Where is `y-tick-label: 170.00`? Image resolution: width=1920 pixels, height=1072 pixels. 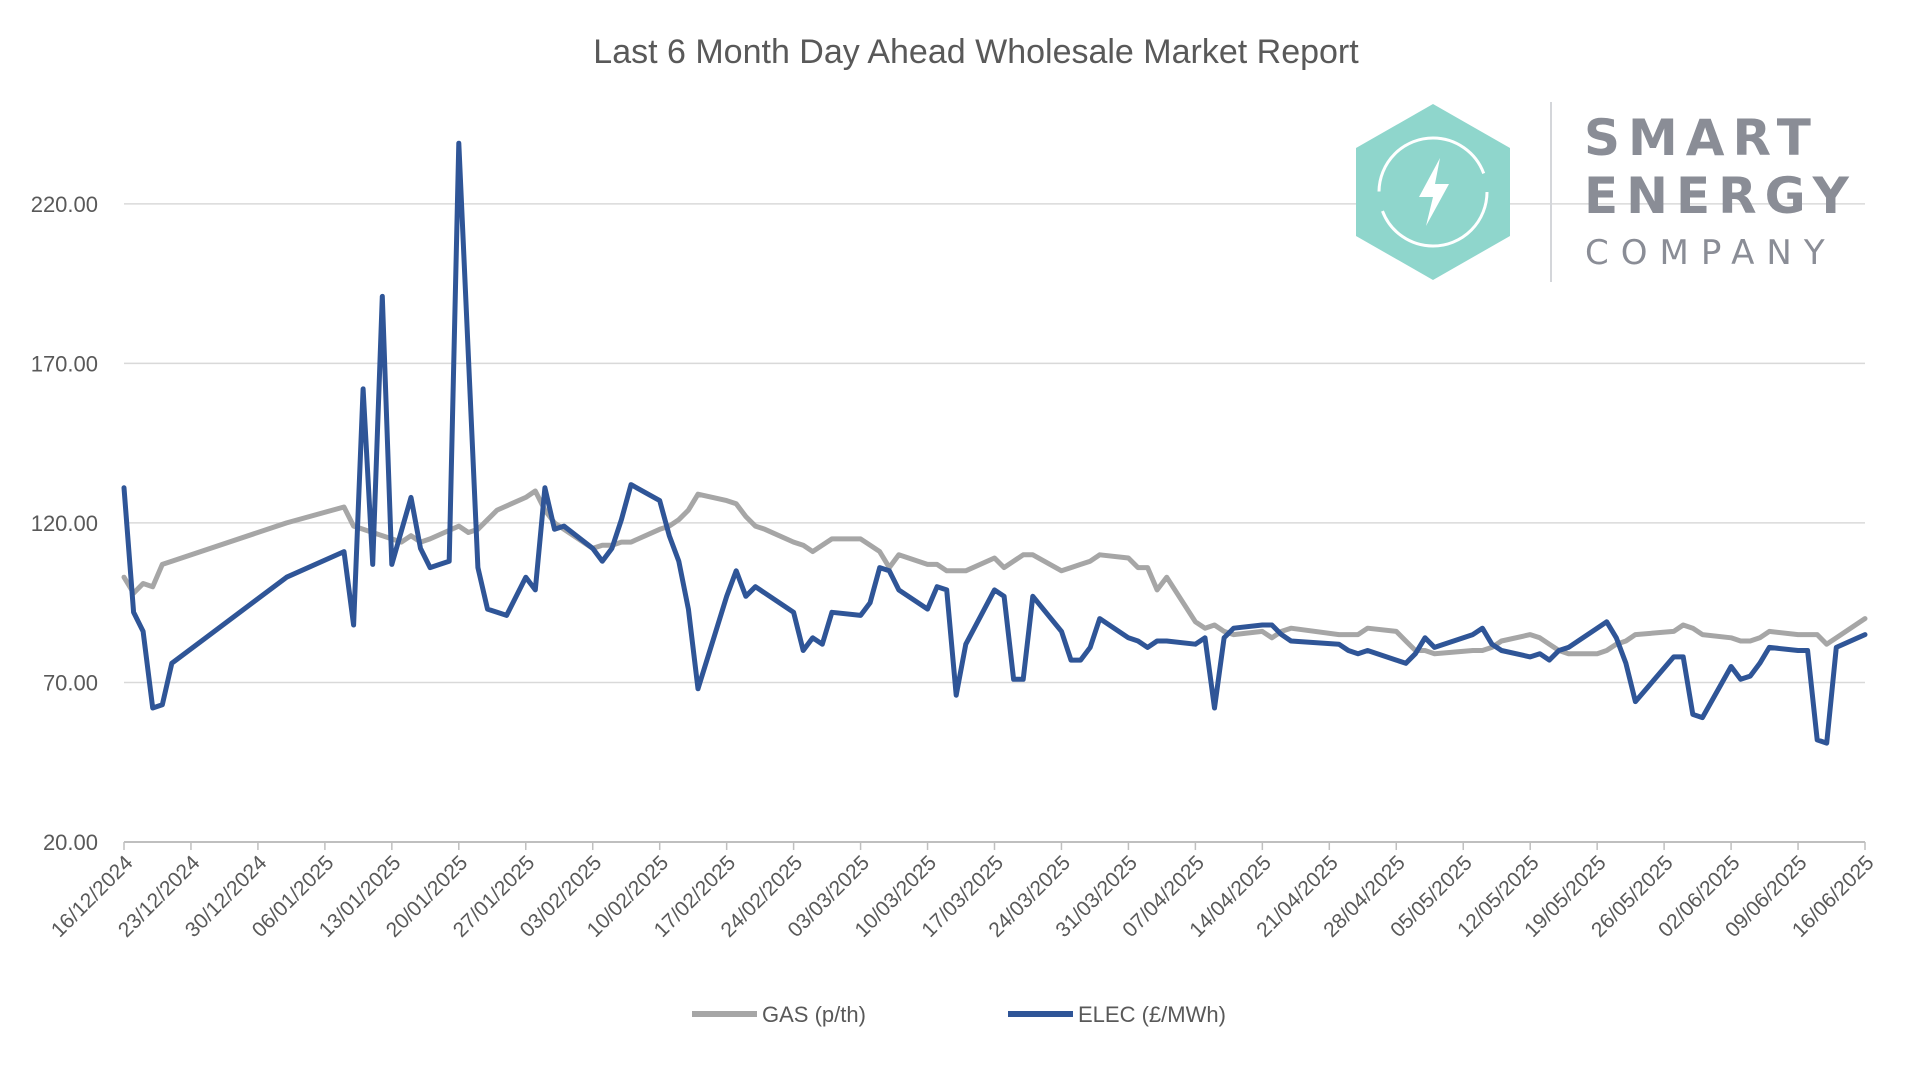 y-tick-label: 170.00 is located at coordinates (64, 363).